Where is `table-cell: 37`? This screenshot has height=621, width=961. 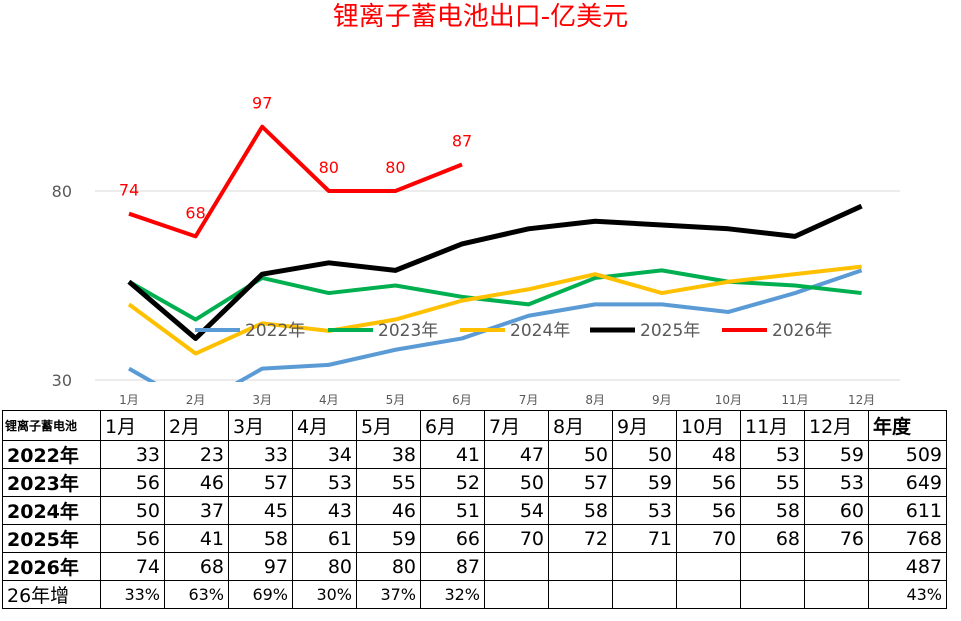 table-cell: 37 is located at coordinates (196, 510).